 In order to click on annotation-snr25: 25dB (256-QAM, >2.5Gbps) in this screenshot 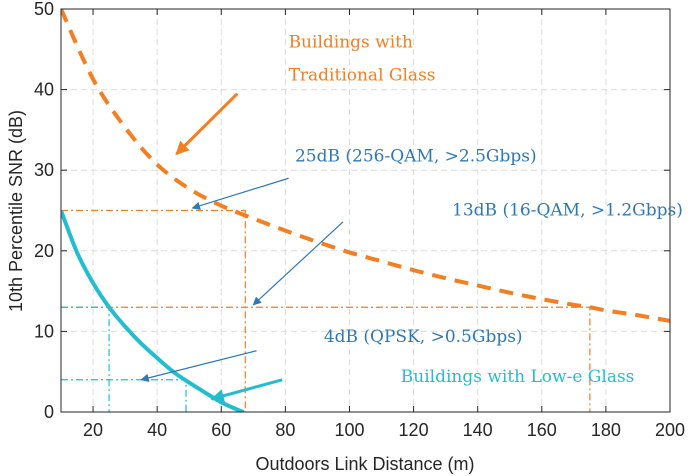, I will do `click(416, 156)`.